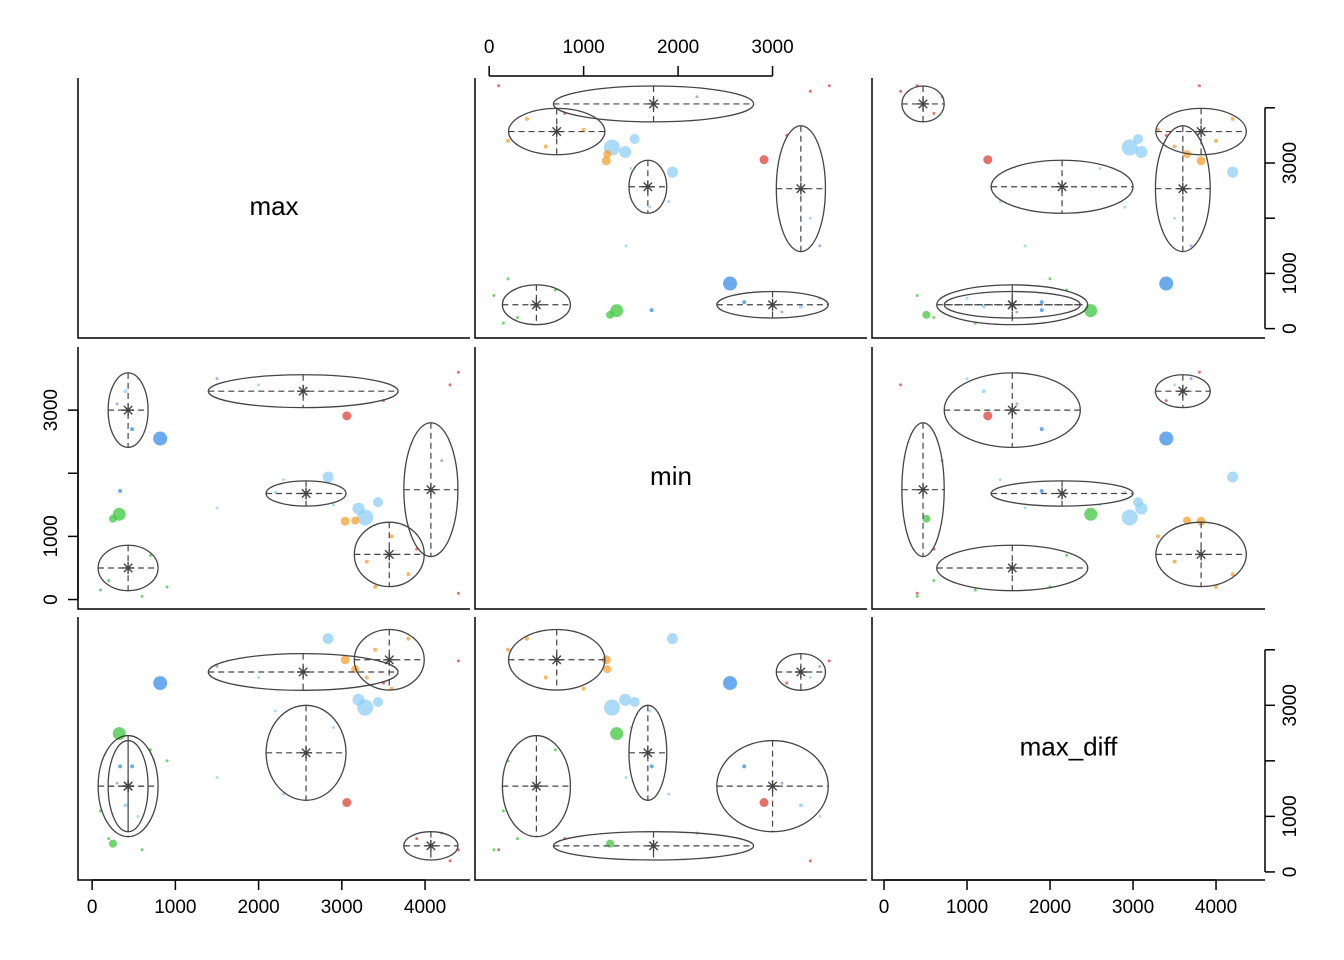 Image resolution: width=1344 pixels, height=960 pixels. What do you see at coordinates (51, 536) in the screenshot?
I see `y-tick-label: 1000` at bounding box center [51, 536].